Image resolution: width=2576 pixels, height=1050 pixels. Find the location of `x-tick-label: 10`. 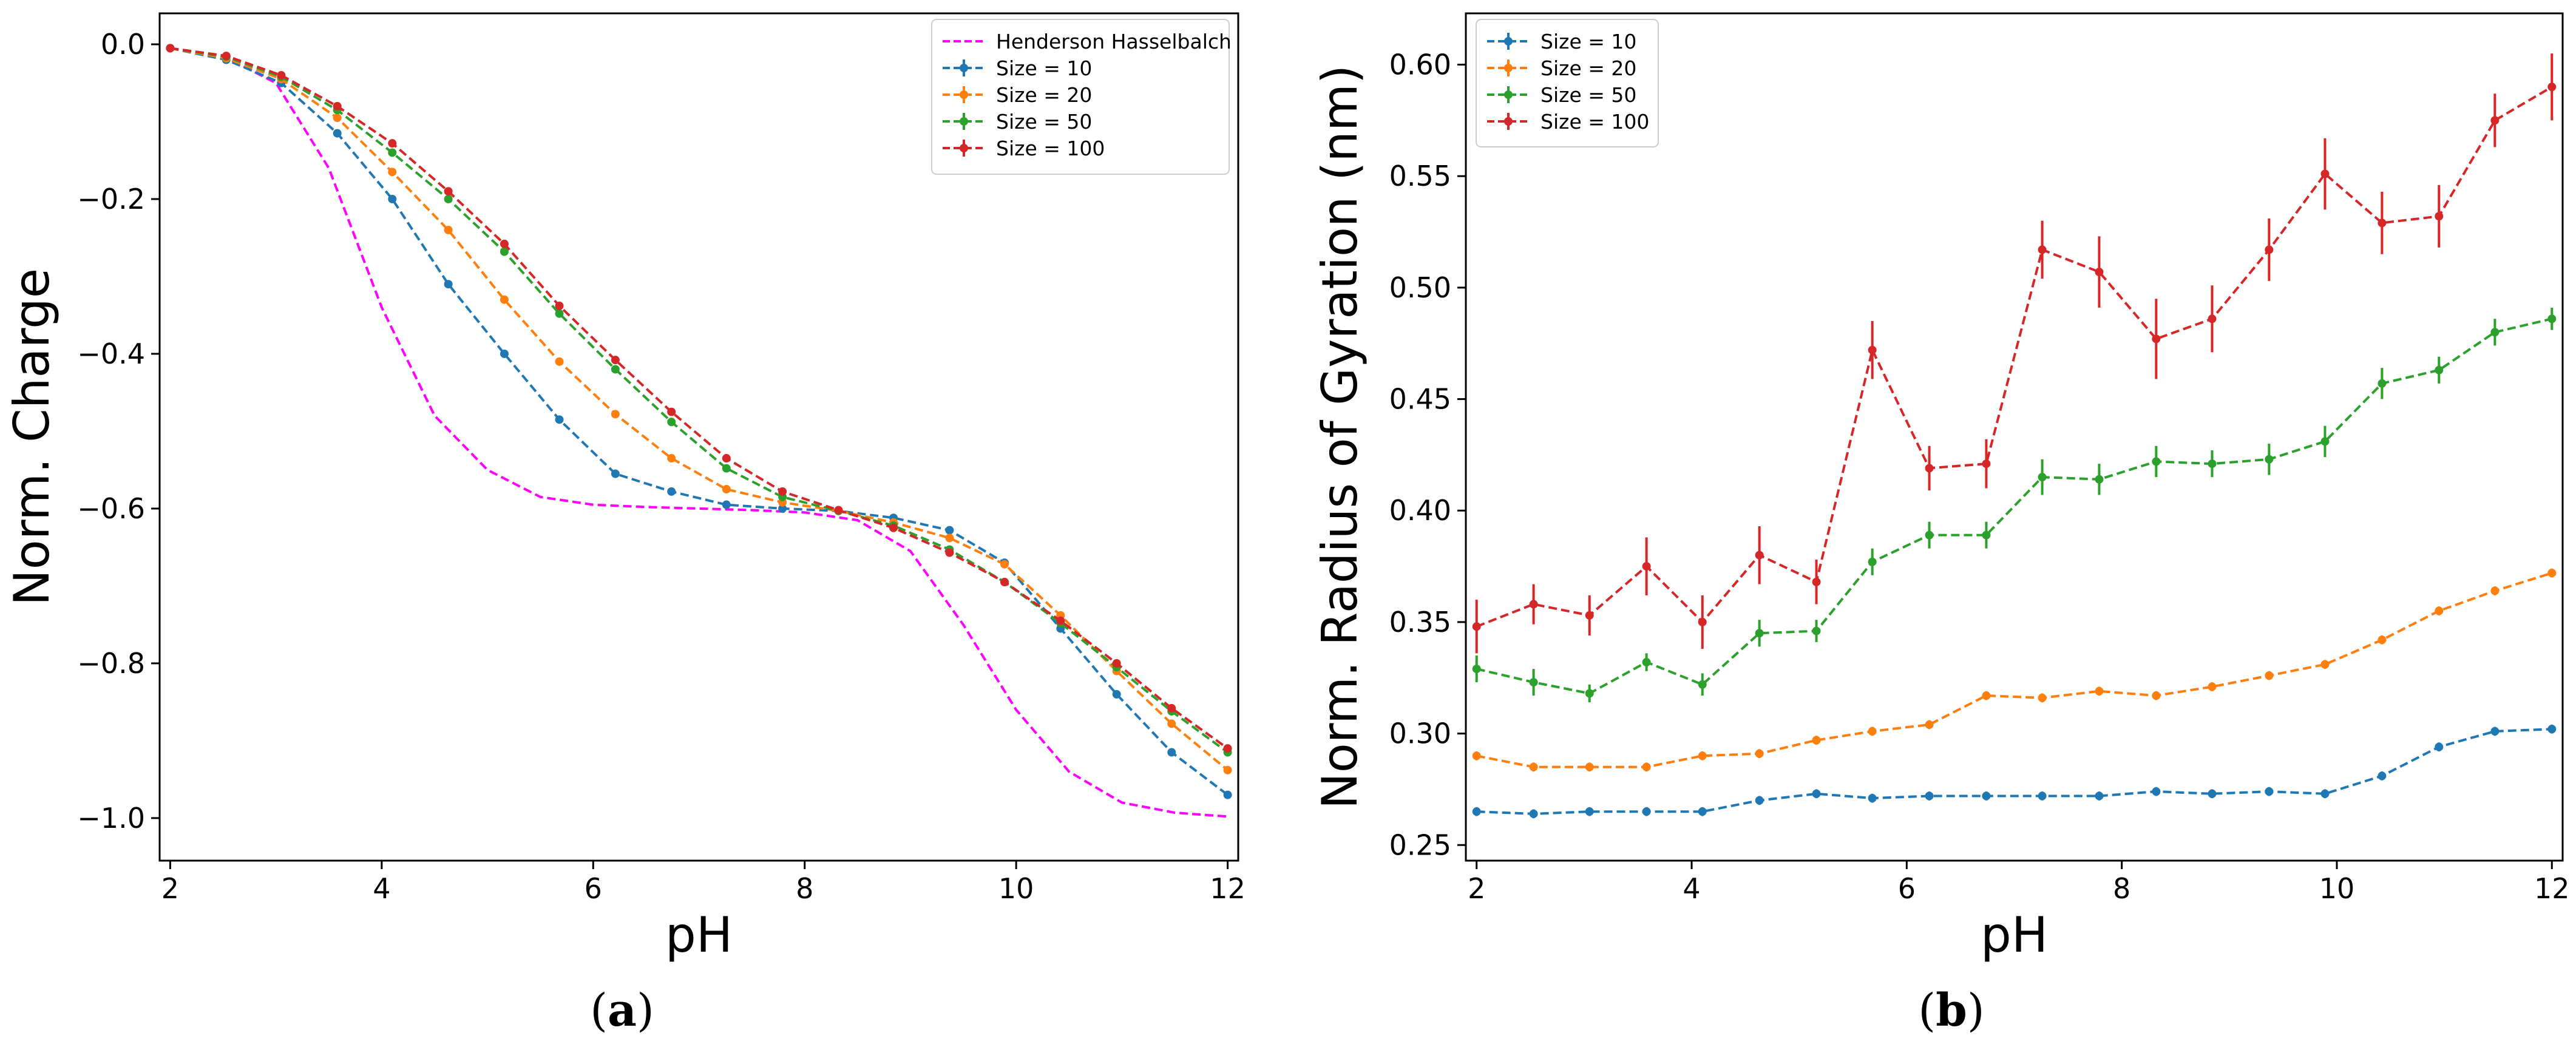

x-tick-label: 10 is located at coordinates (2337, 888).